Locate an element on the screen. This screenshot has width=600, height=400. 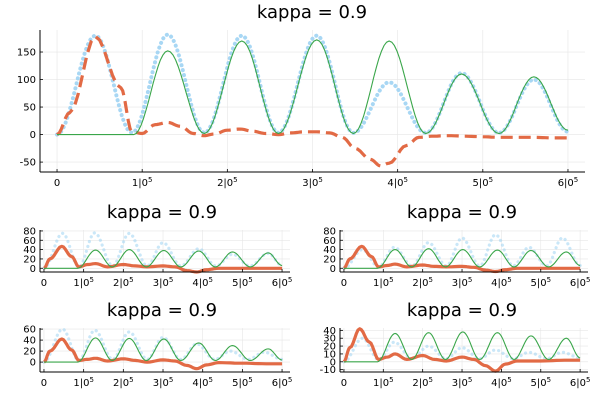
y-tick-label: 30 is located at coordinates (329, 339).